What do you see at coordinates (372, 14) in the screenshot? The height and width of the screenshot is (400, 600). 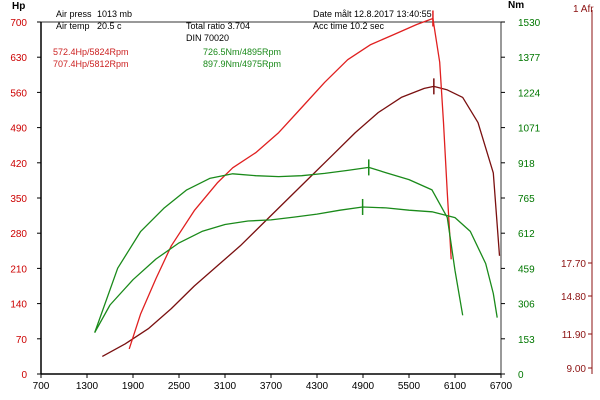 I see `test-date: Date målt 12.8.2017 13:40:55` at bounding box center [372, 14].